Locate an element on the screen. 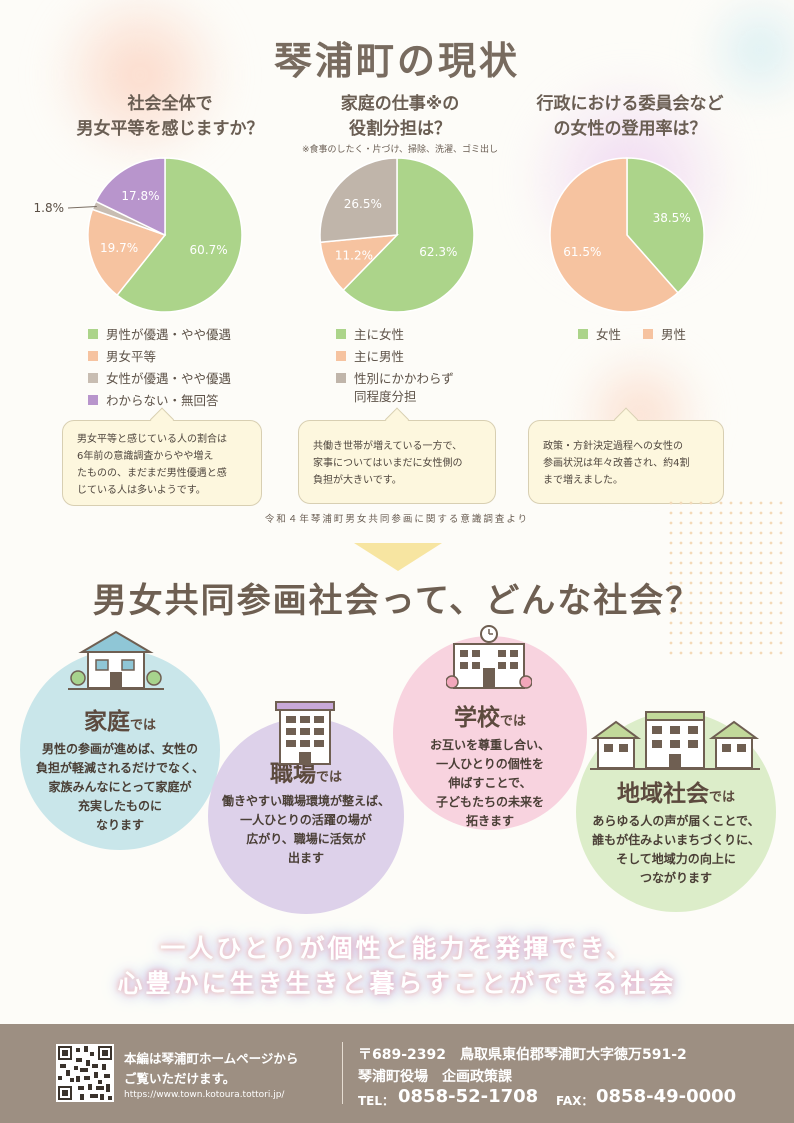 The image size is (794, 1123). pie-data-label: 38.5% is located at coordinates (672, 218).